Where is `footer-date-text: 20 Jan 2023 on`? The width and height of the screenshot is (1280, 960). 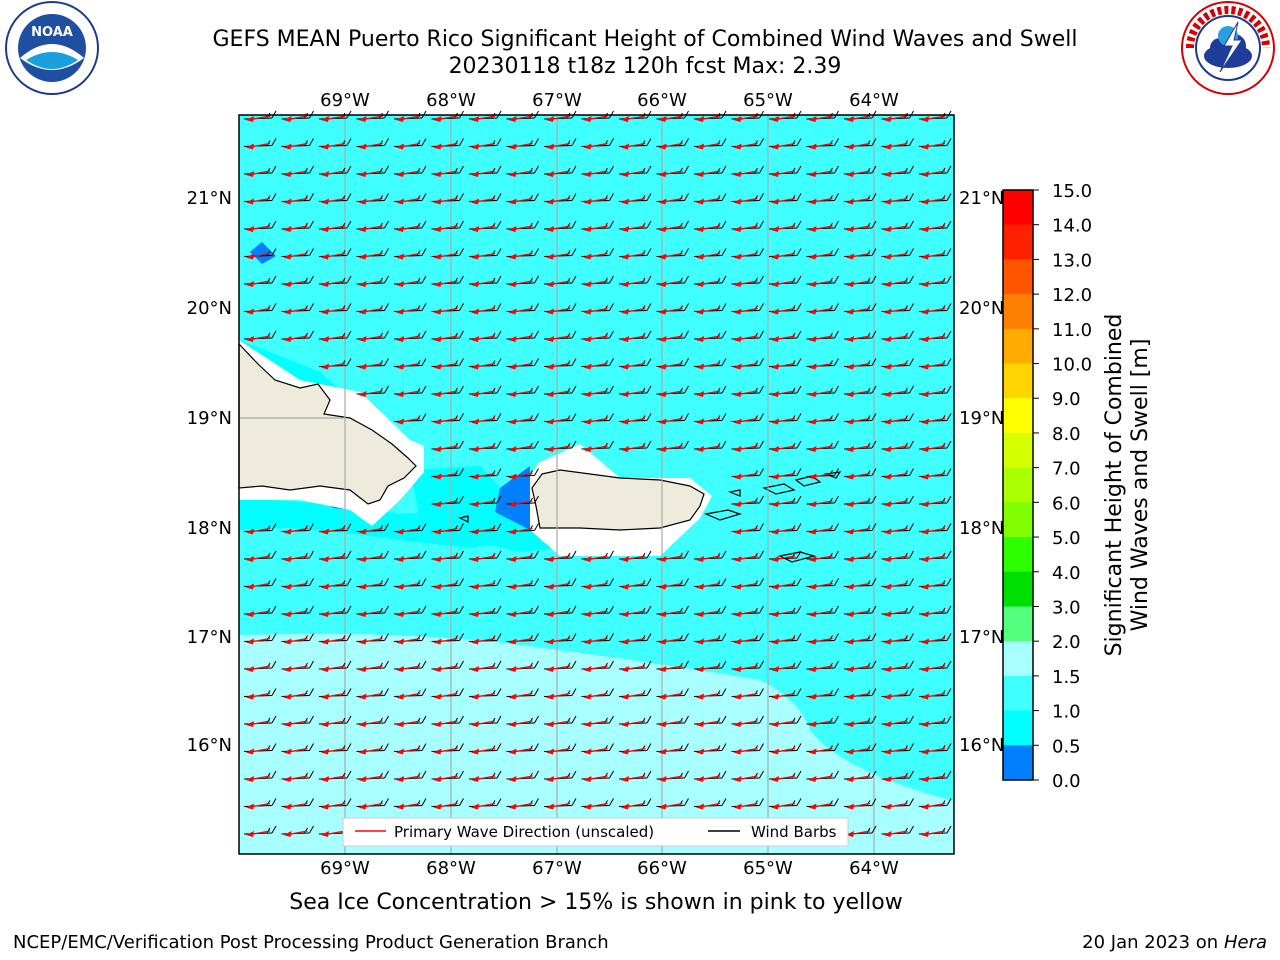 footer-date-text: 20 Jan 2023 on is located at coordinates (1153, 942).